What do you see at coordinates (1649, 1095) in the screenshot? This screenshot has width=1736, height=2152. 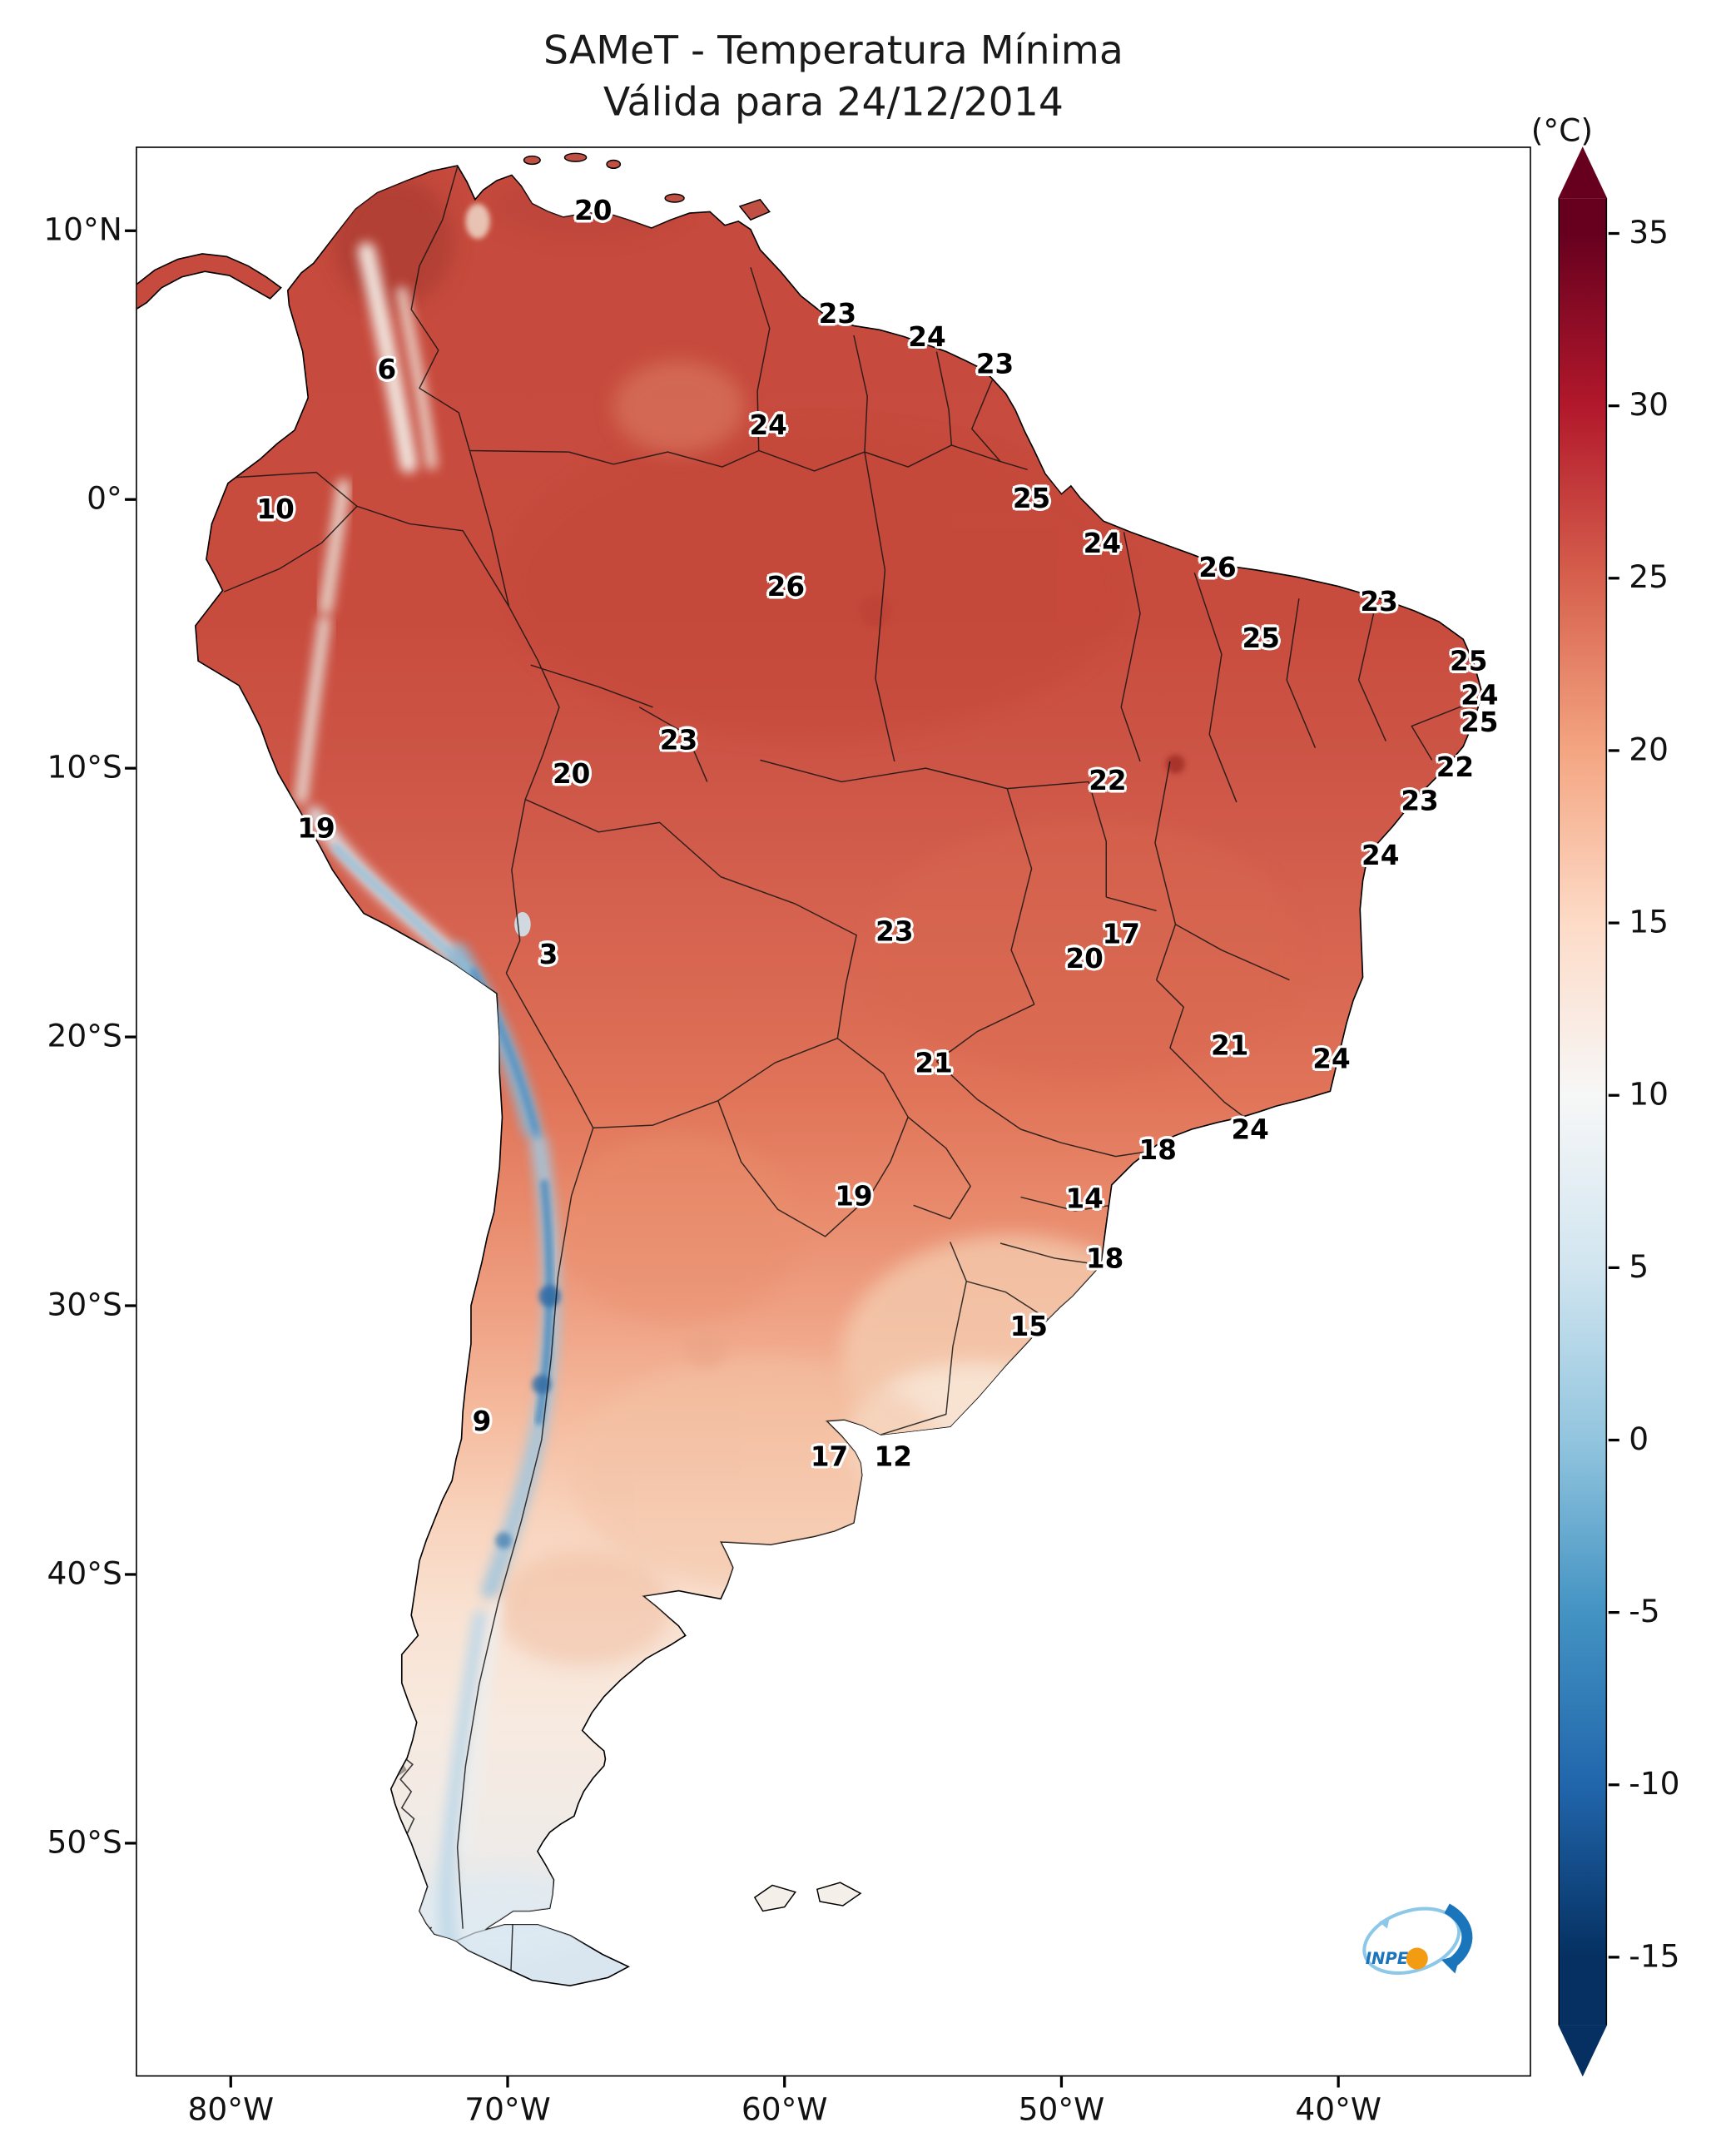 I see `colorbar-tick-label: 10` at bounding box center [1649, 1095].